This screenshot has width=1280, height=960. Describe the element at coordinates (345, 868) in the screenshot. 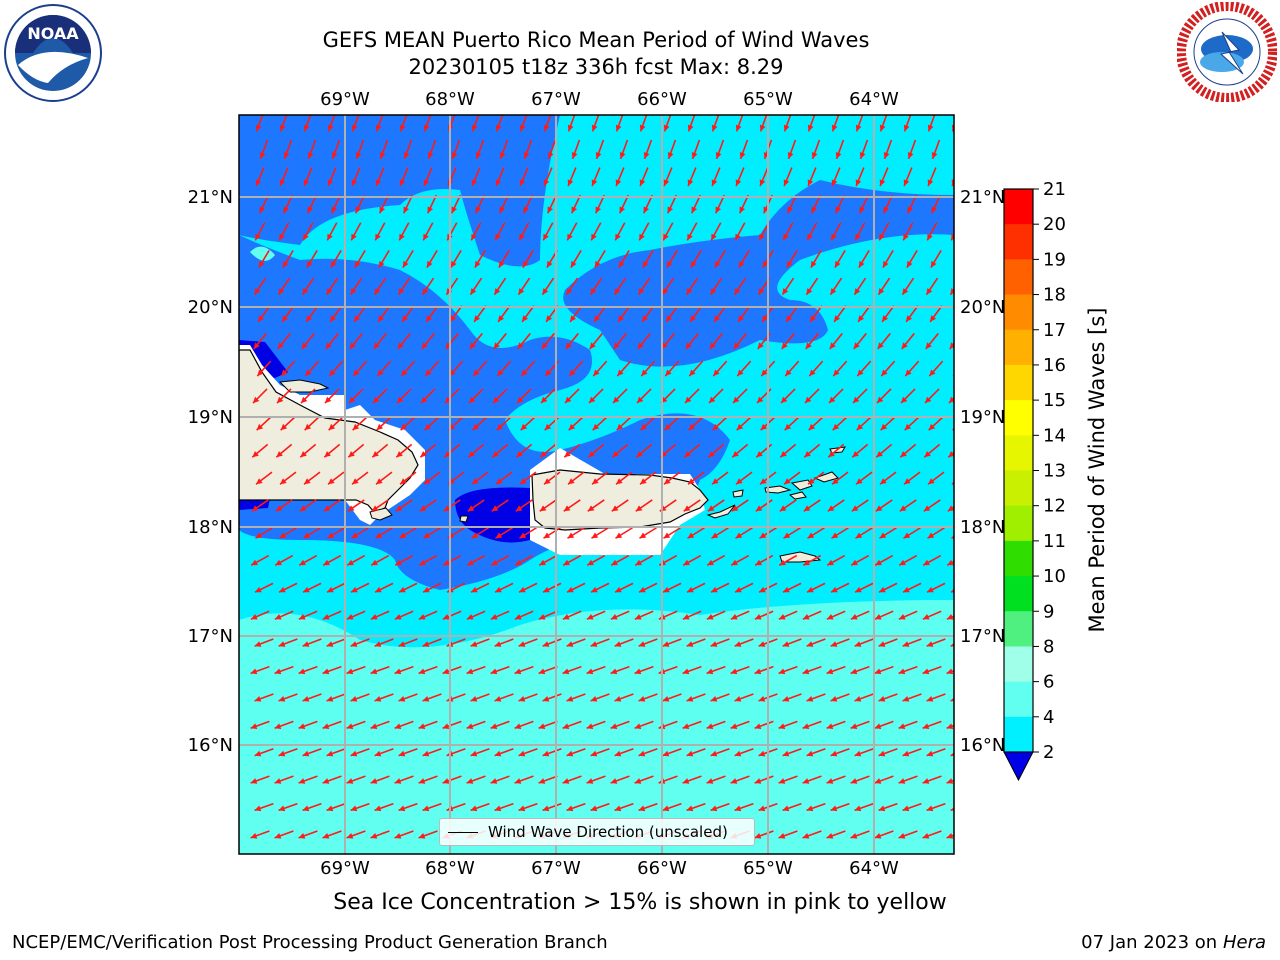

I see `lon-label-bottom: 69°W` at that location.